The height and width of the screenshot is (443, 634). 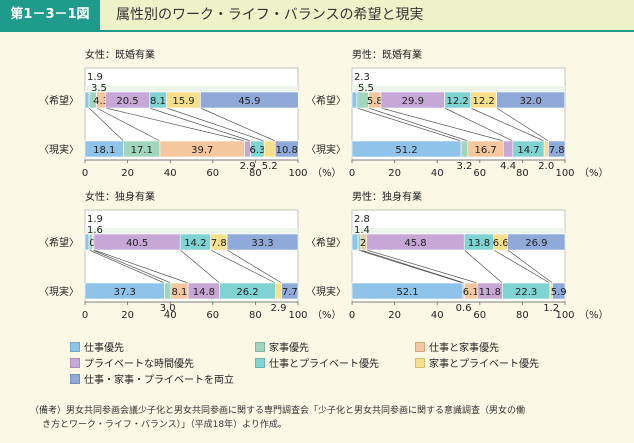 What do you see at coordinates (317, 31) in the screenshot?
I see `title-rule` at bounding box center [317, 31].